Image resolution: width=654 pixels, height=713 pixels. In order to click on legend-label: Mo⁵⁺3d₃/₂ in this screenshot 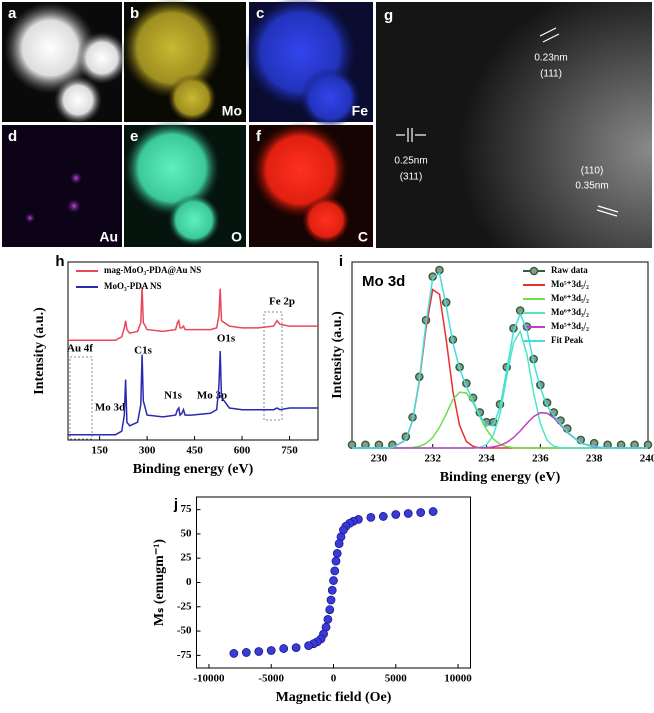, I will do `click(570, 326)`.